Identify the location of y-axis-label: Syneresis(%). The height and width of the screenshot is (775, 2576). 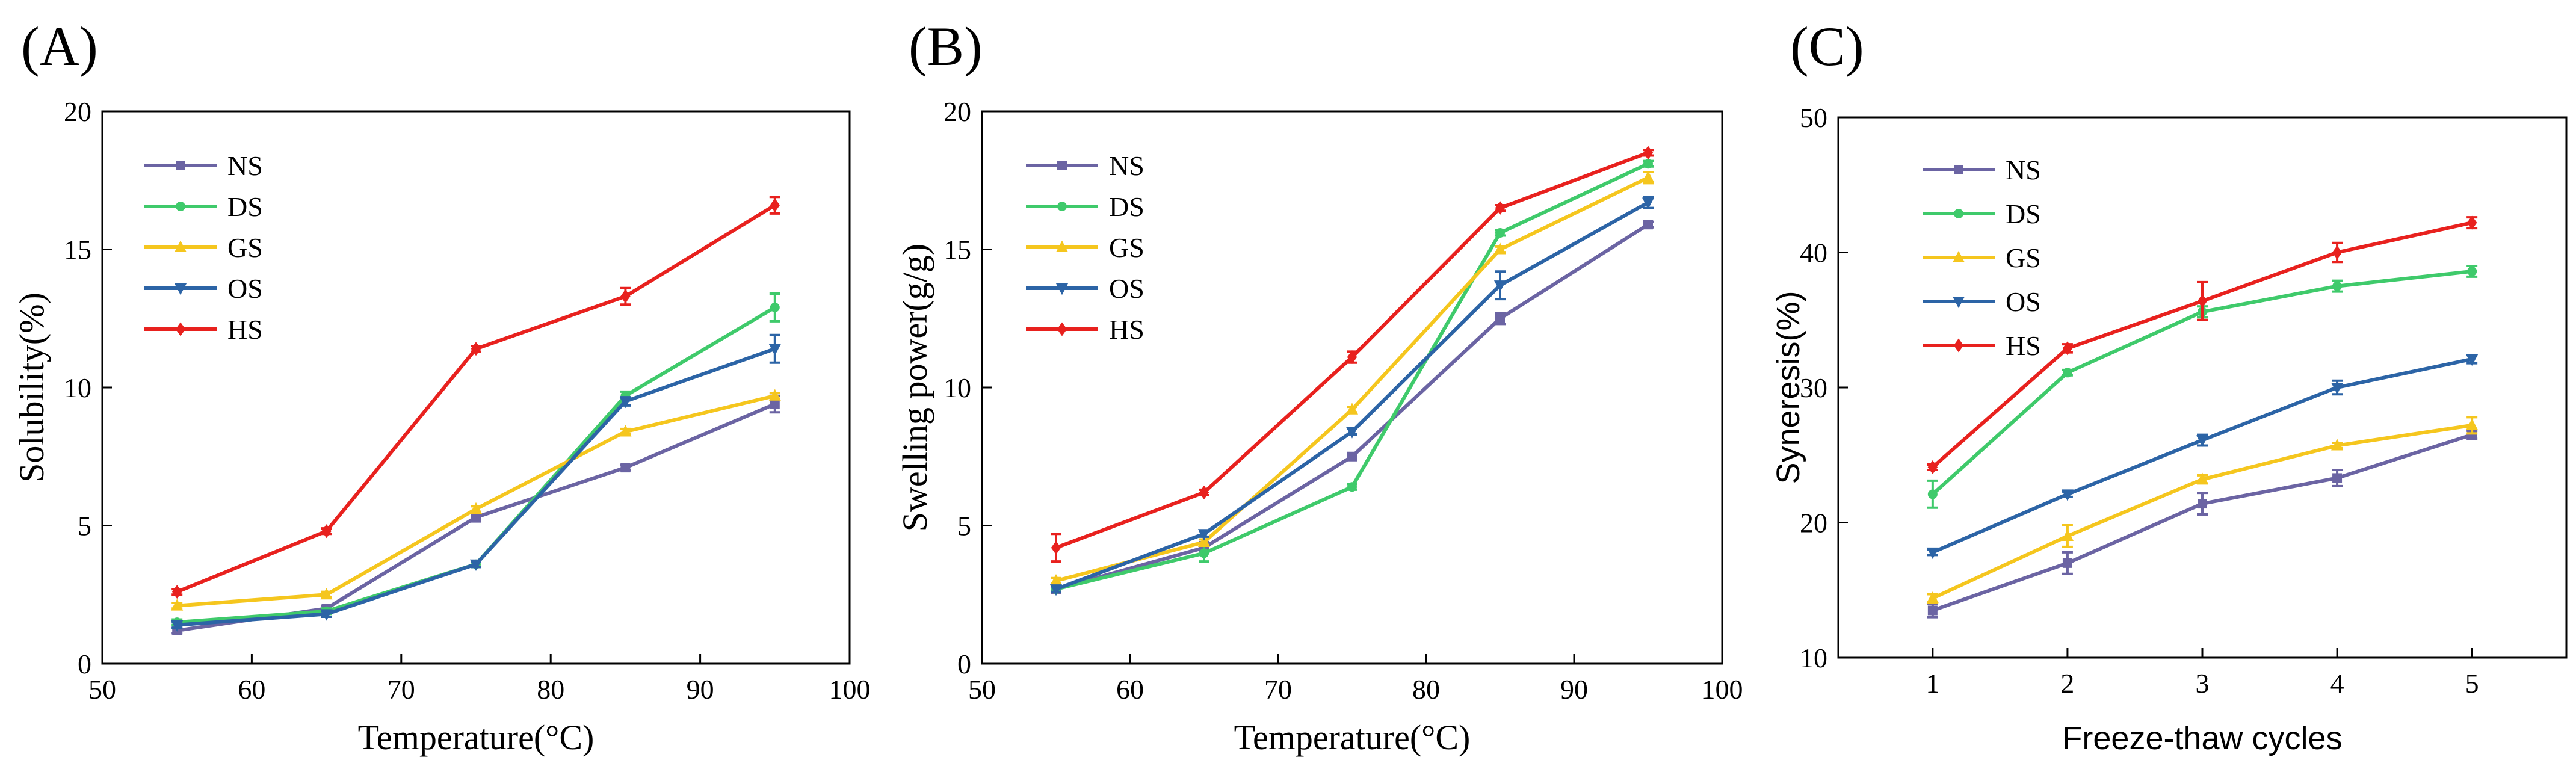
(1788, 387).